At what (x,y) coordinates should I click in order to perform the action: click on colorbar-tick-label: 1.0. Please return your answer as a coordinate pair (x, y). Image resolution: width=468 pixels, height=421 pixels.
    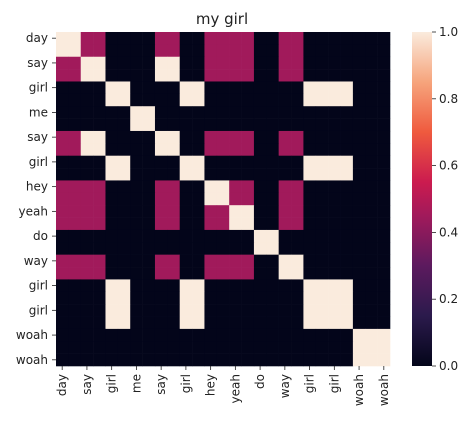
    Looking at the image, I should click on (448, 32).